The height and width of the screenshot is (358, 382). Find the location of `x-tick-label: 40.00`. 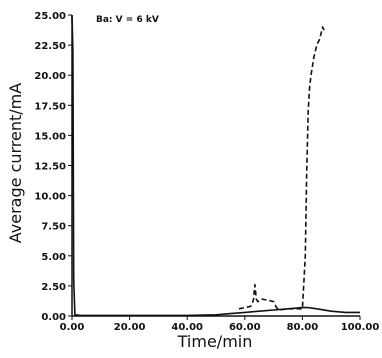

x-tick-label: 40.00 is located at coordinates (187, 327).